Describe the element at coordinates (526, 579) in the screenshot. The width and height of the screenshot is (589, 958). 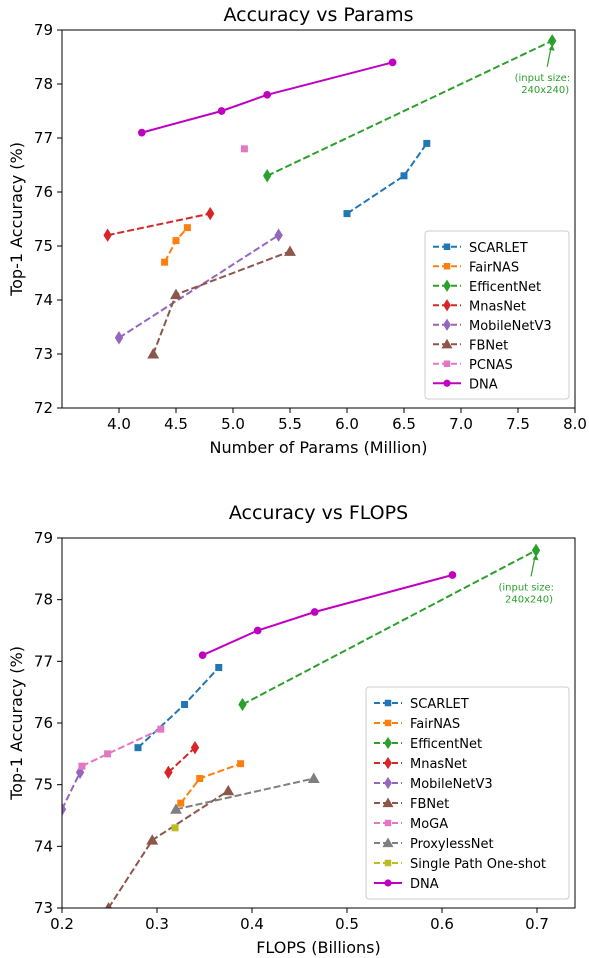
I see `input-size-annotation: (input size:240x240)` at that location.